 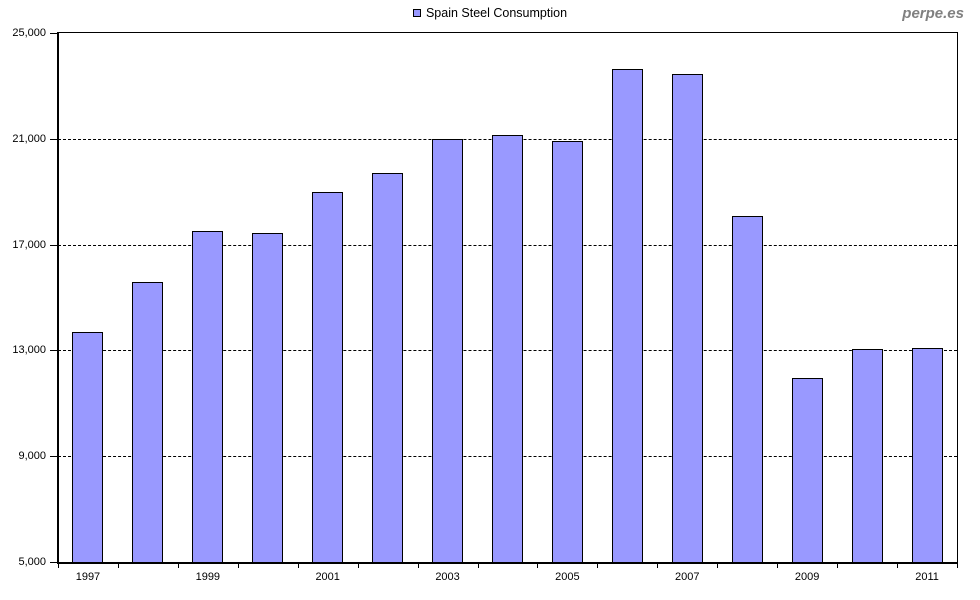 I want to click on y-tick-label: 13,000, so click(x=29, y=350).